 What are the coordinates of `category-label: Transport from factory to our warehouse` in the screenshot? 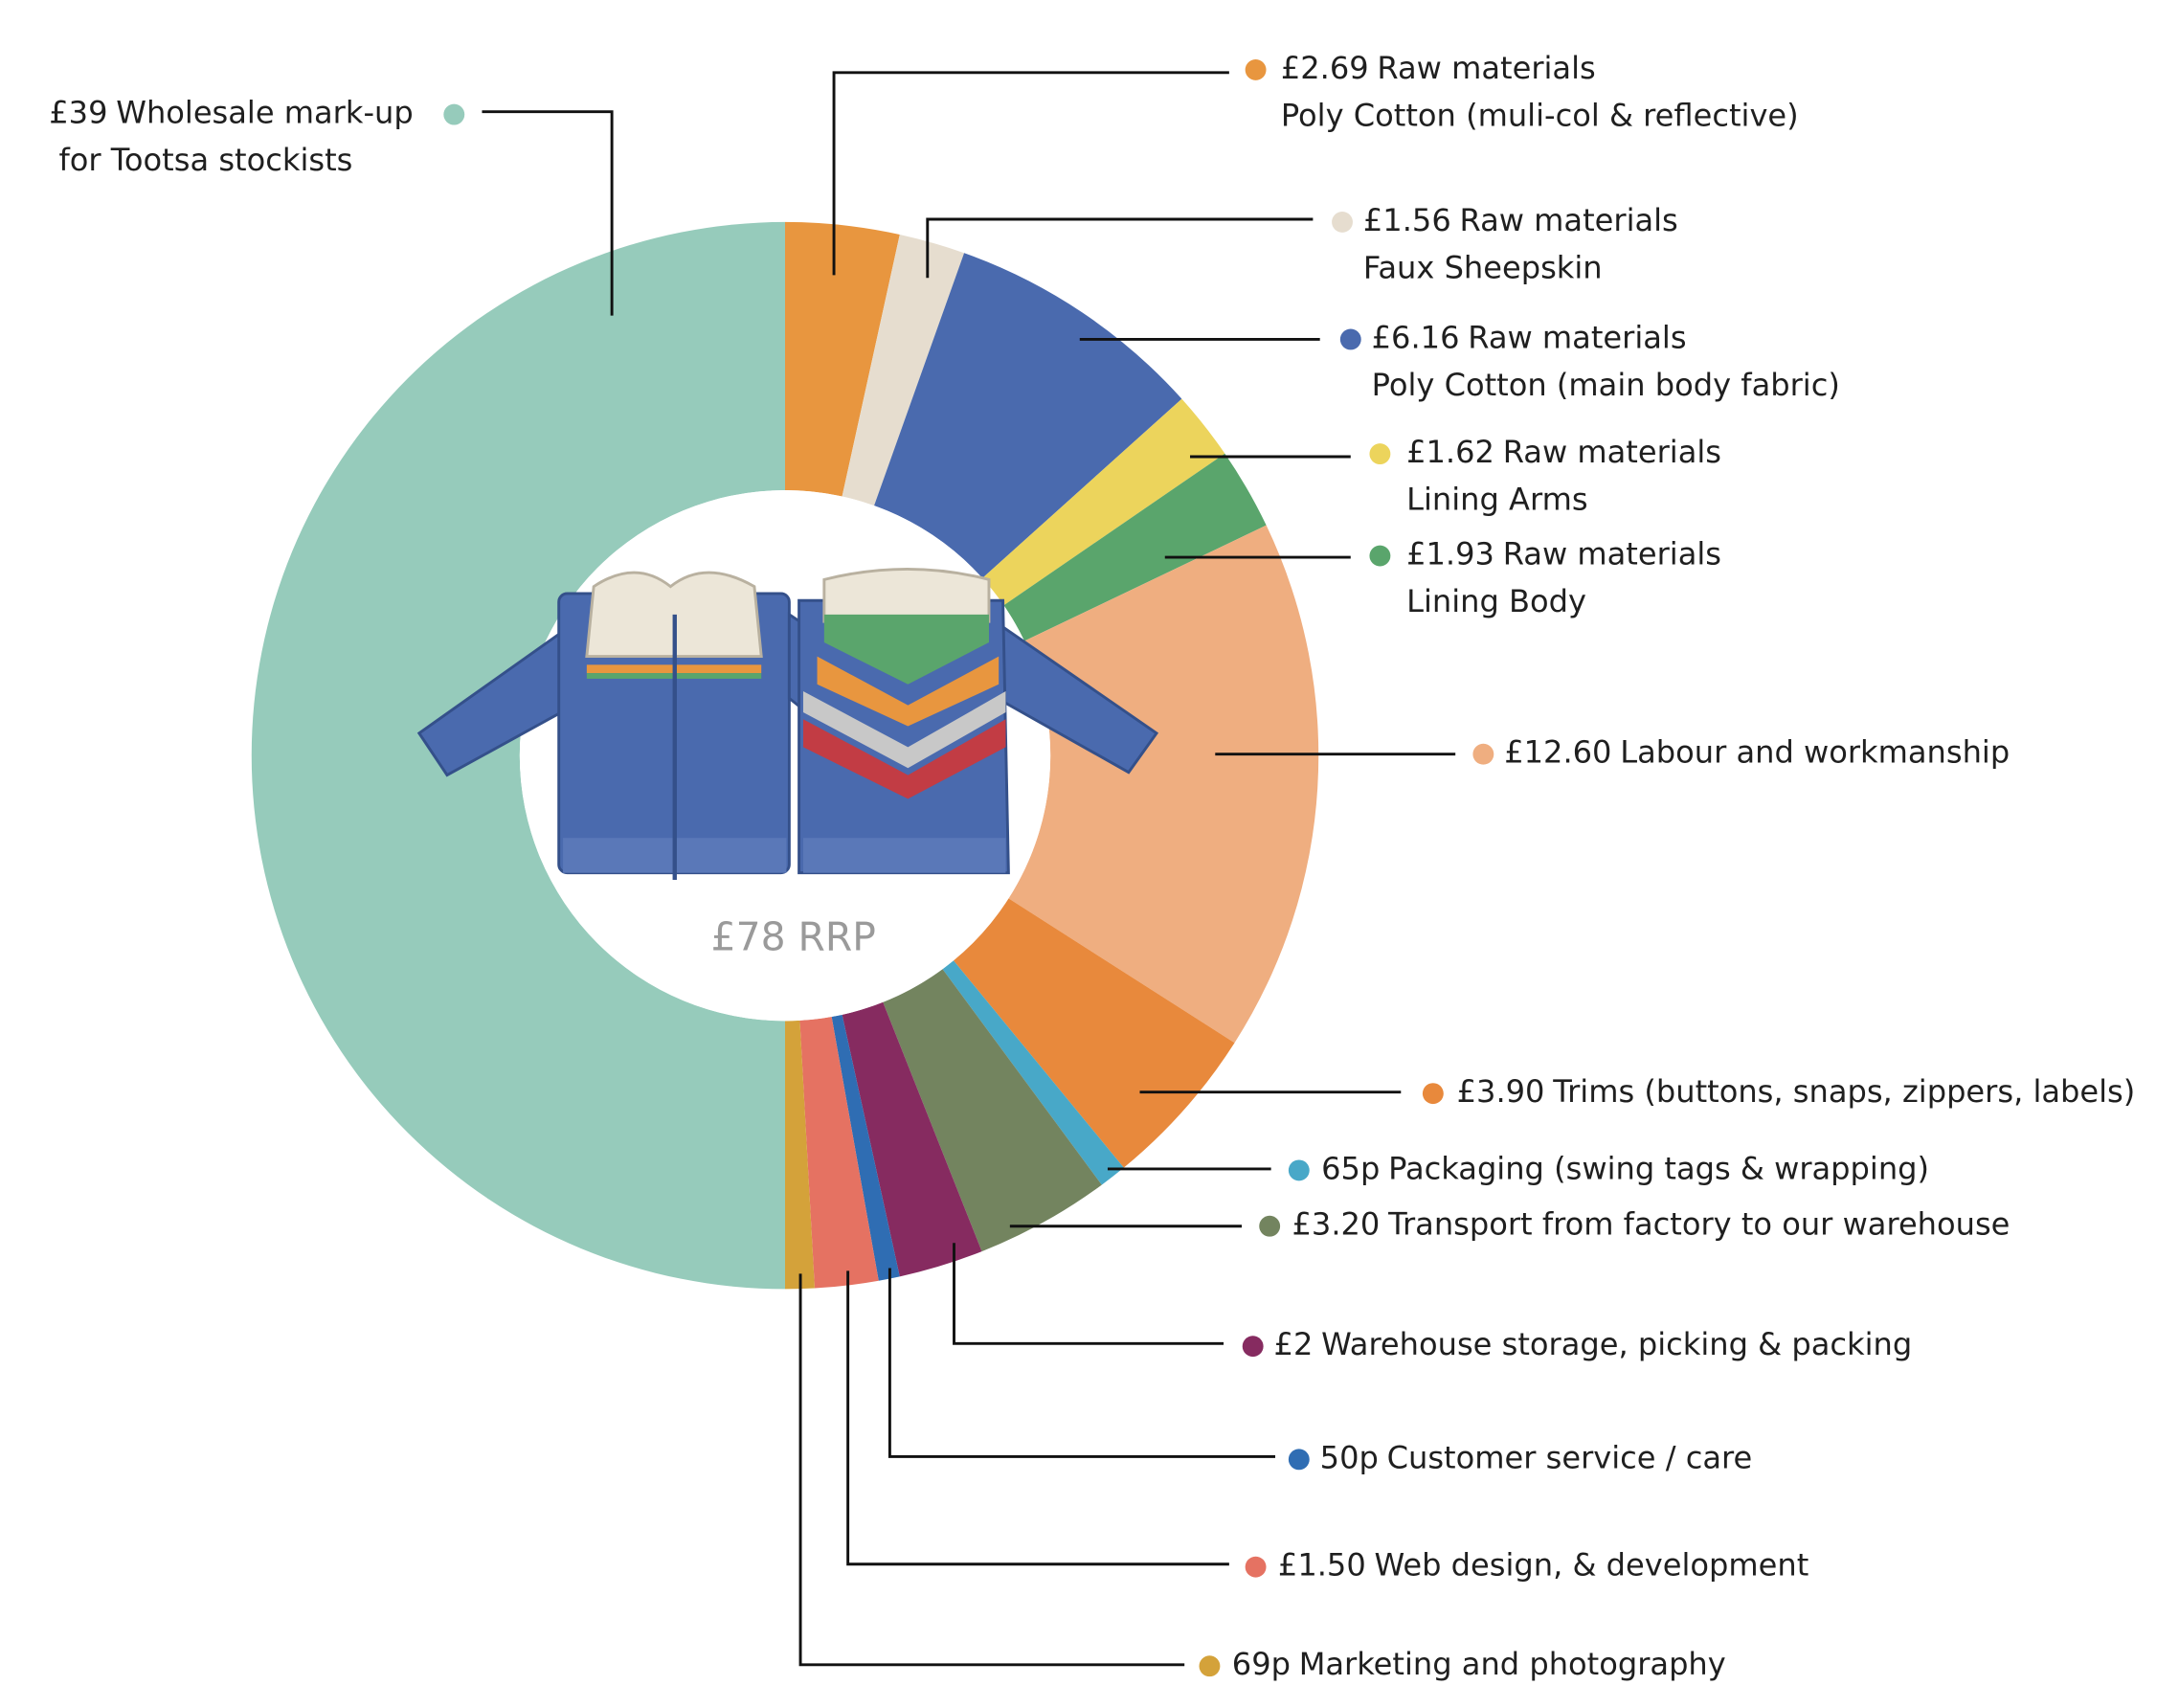 It's located at (1698, 1224).